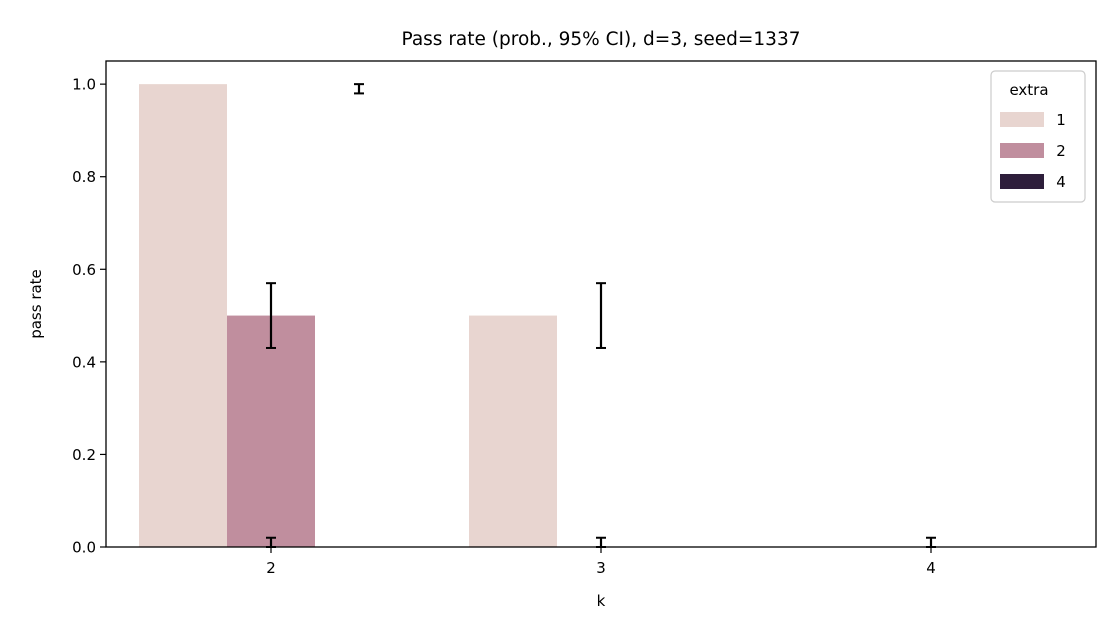 The width and height of the screenshot is (1120, 644). Describe the element at coordinates (36, 304) in the screenshot. I see `y-axis-label: pass rate` at that location.